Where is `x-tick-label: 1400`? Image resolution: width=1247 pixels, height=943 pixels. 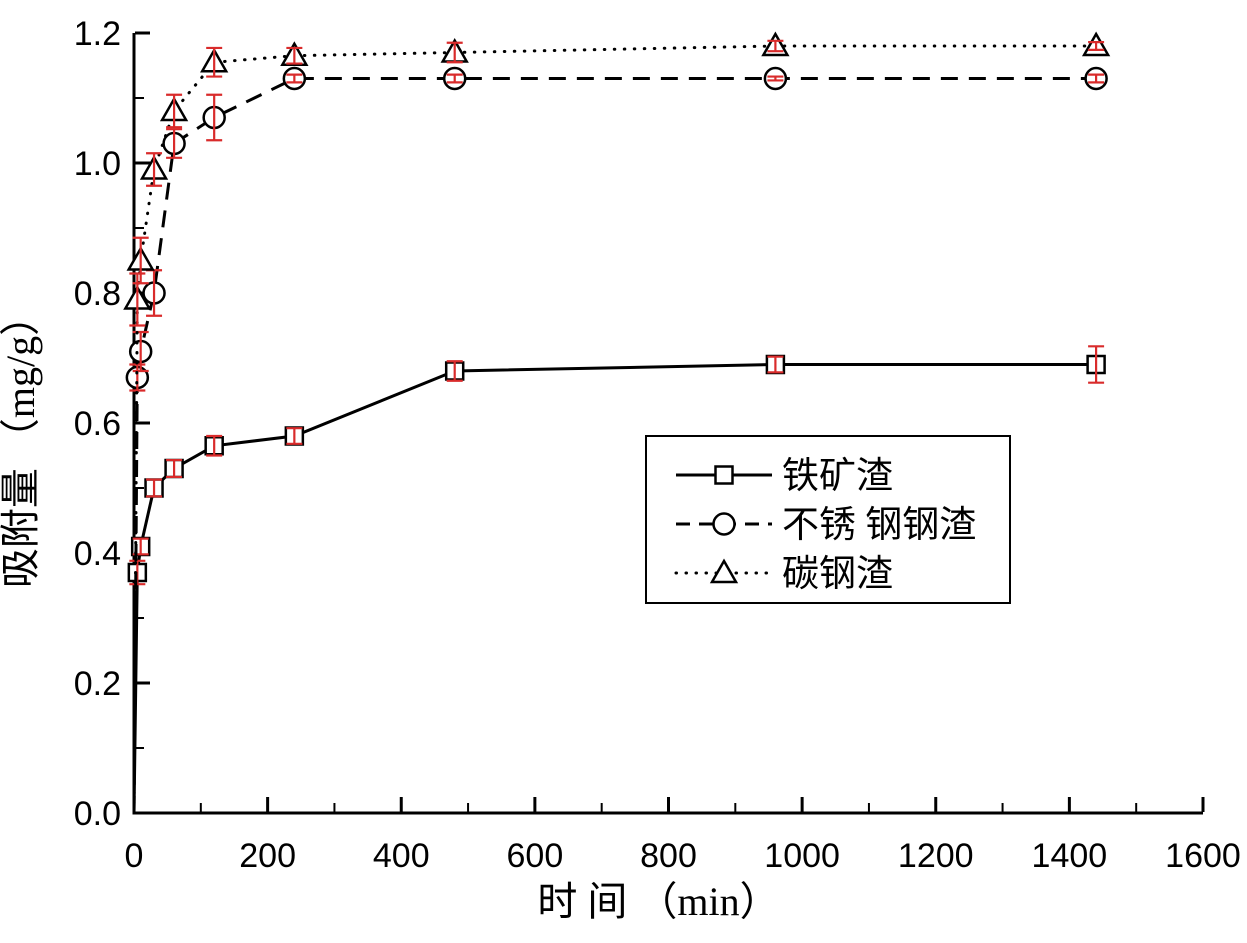 x-tick-label: 1400 is located at coordinates (1070, 856).